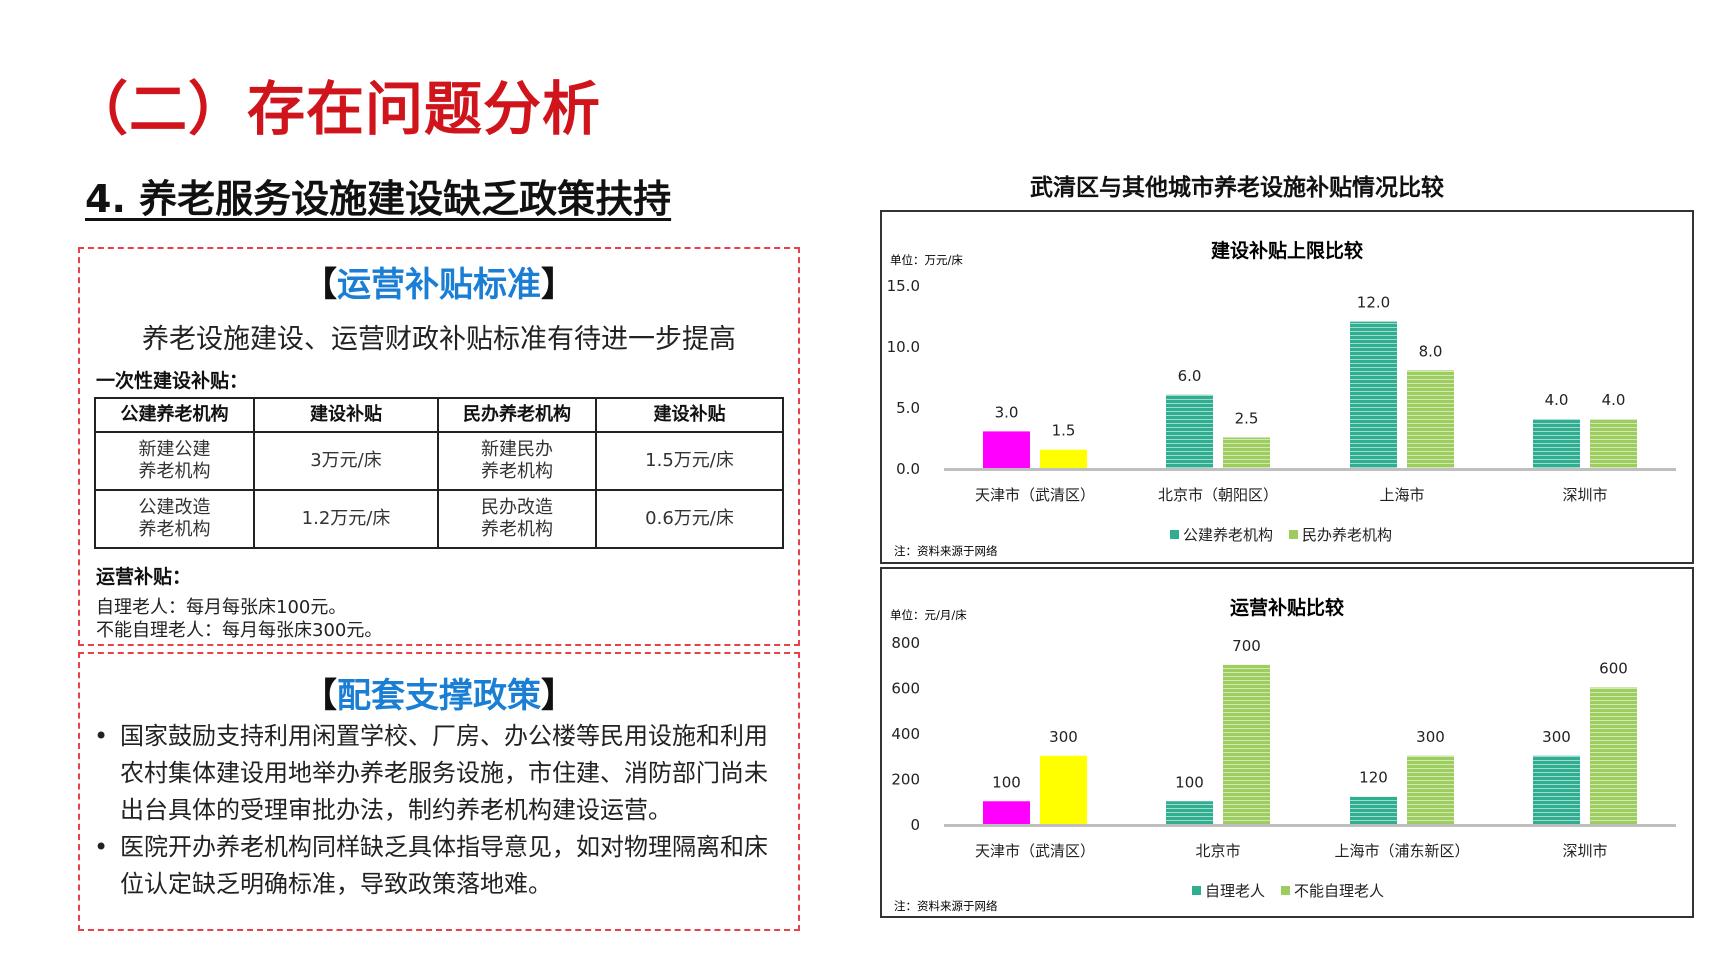  I want to click on data-label: 6.0, so click(1190, 376).